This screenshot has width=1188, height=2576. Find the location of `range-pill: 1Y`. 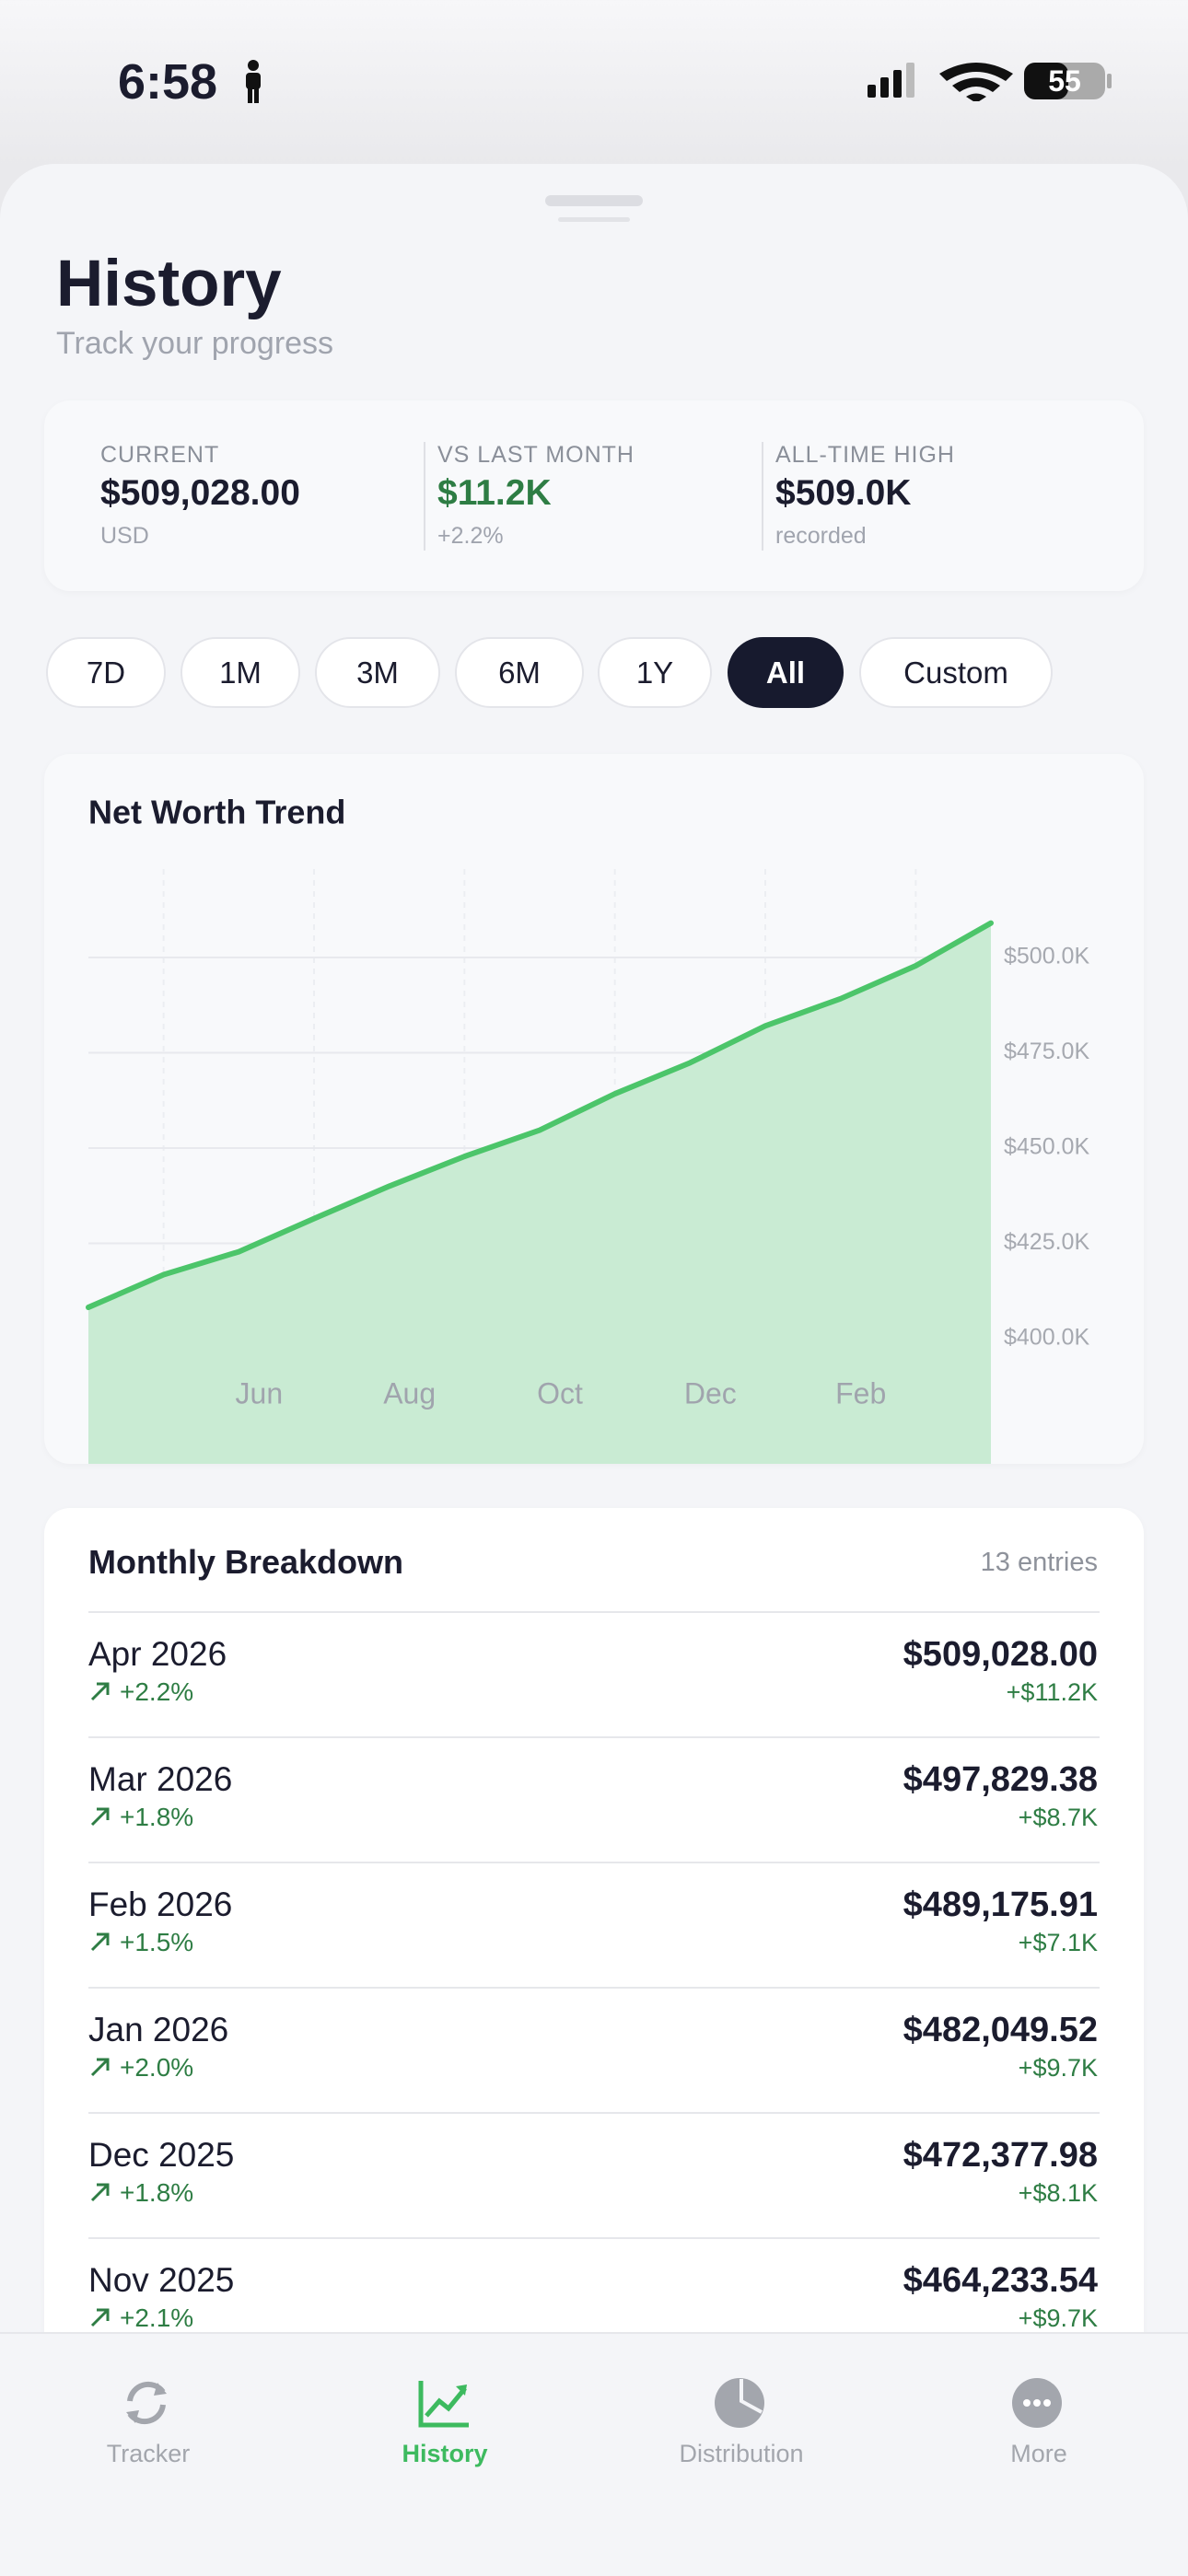

range-pill: 1Y is located at coordinates (655, 672).